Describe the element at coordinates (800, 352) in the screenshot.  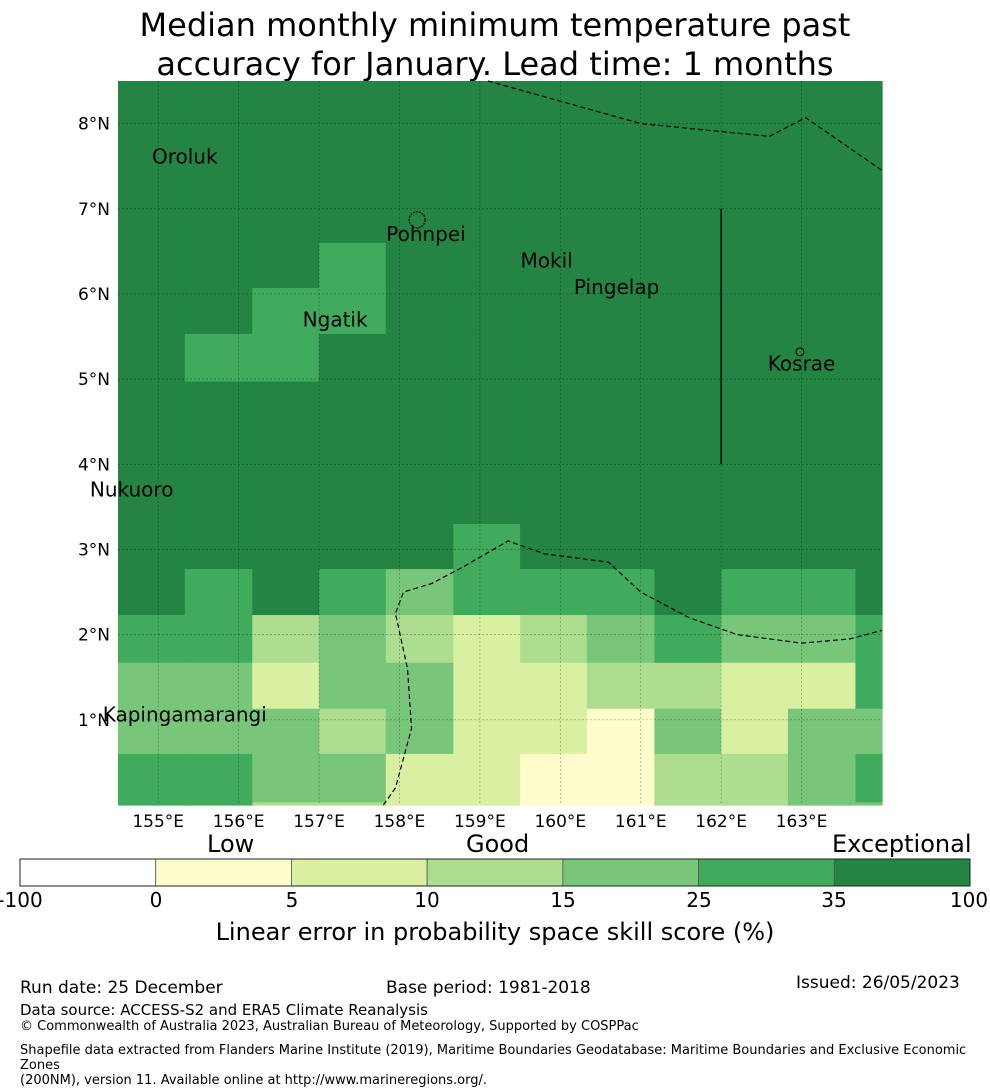
I see `island-outline` at that location.